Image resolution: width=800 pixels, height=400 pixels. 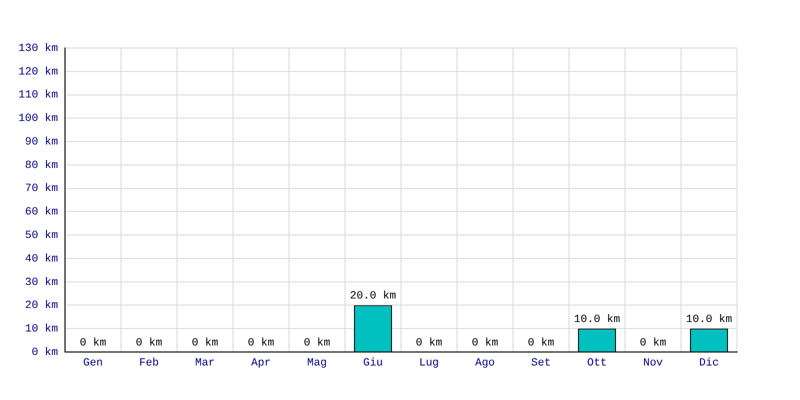 What do you see at coordinates (373, 364) in the screenshot?
I see `x-tick-label: Giu` at bounding box center [373, 364].